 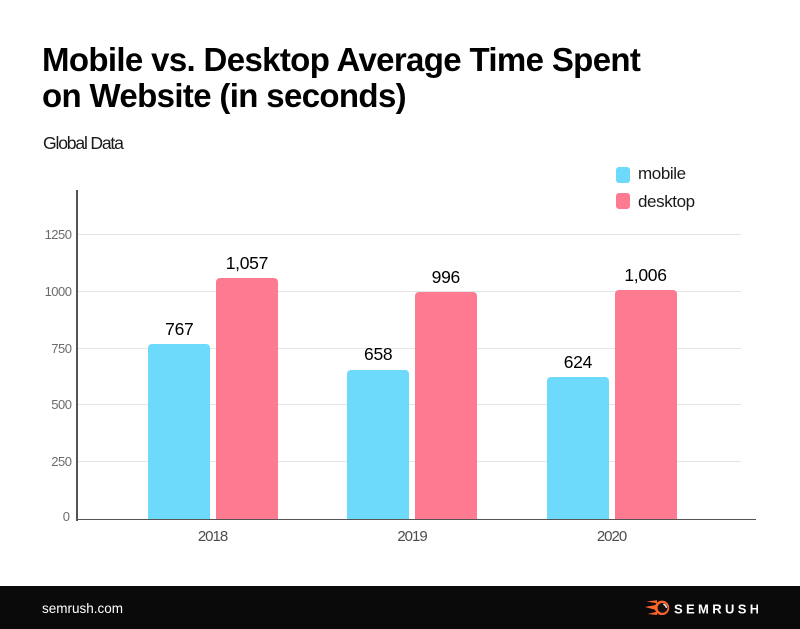 What do you see at coordinates (716, 608) in the screenshot?
I see `svg-text: SEMRUSH` at bounding box center [716, 608].